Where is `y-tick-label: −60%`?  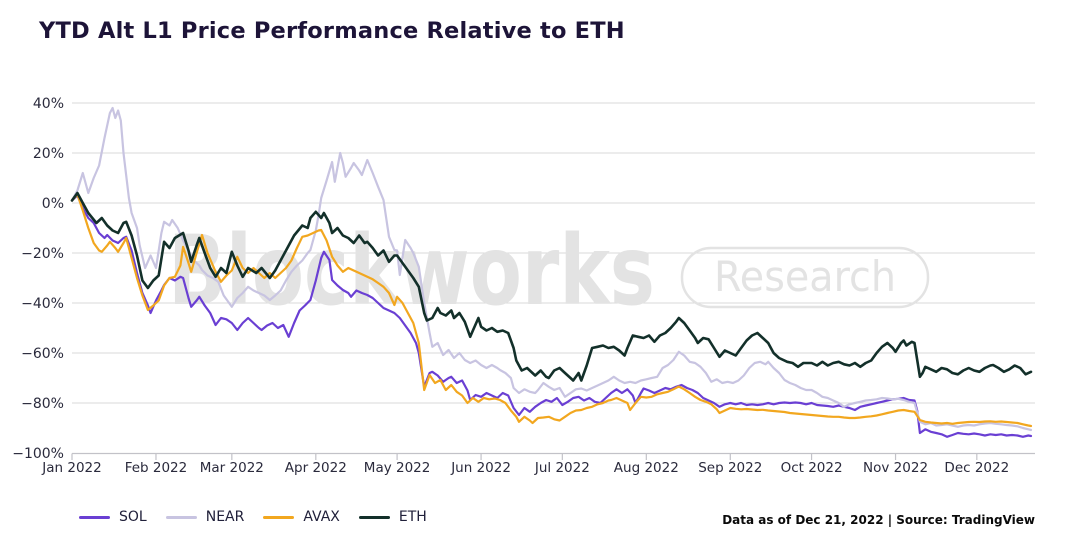 y-tick-label: −60% is located at coordinates (42, 354).